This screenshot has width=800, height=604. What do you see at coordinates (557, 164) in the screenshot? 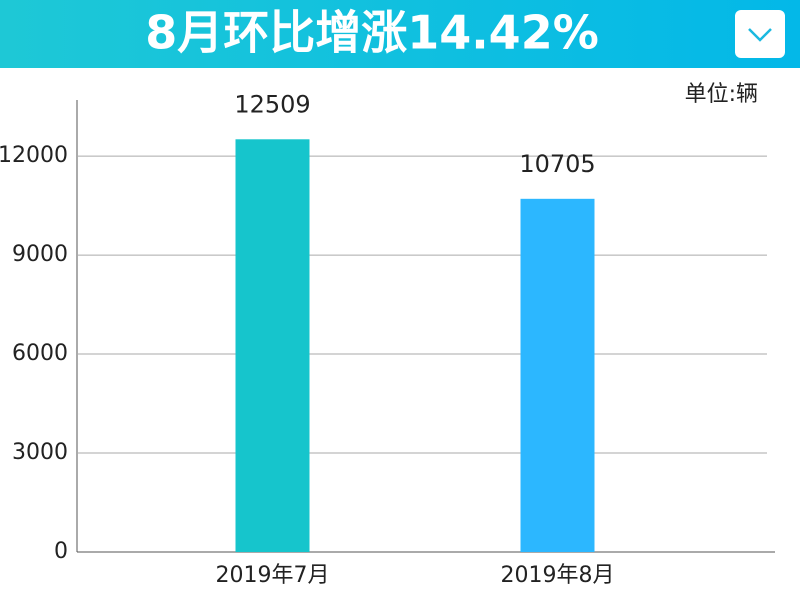
I see `data-label: 10705` at bounding box center [557, 164].